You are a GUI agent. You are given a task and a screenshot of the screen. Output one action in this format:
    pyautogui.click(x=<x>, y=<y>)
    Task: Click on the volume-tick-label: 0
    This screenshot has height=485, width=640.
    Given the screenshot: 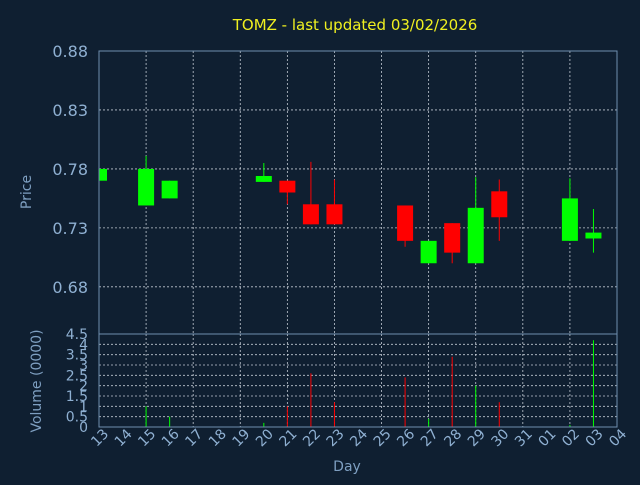 What is the action you would take?
    pyautogui.click(x=83, y=428)
    